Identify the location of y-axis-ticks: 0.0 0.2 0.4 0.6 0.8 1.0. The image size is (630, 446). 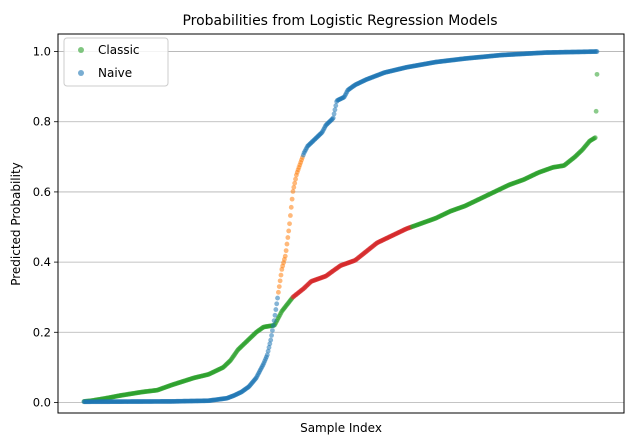
(45, 227).